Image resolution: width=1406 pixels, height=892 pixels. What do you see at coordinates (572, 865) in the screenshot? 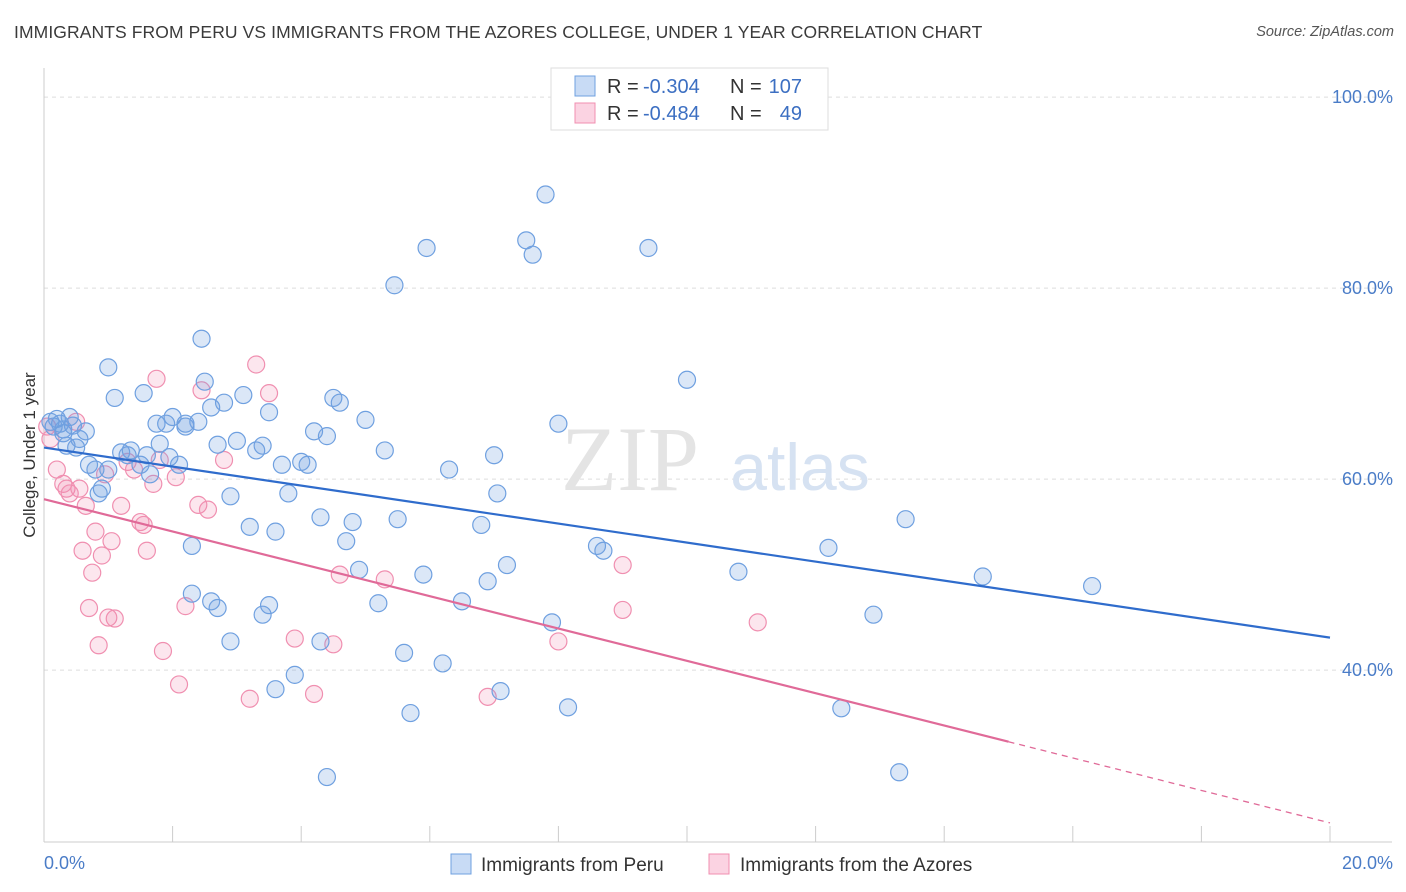
I see `legend-bottom-label-peru: Immigrants from Peru` at bounding box center [572, 865].